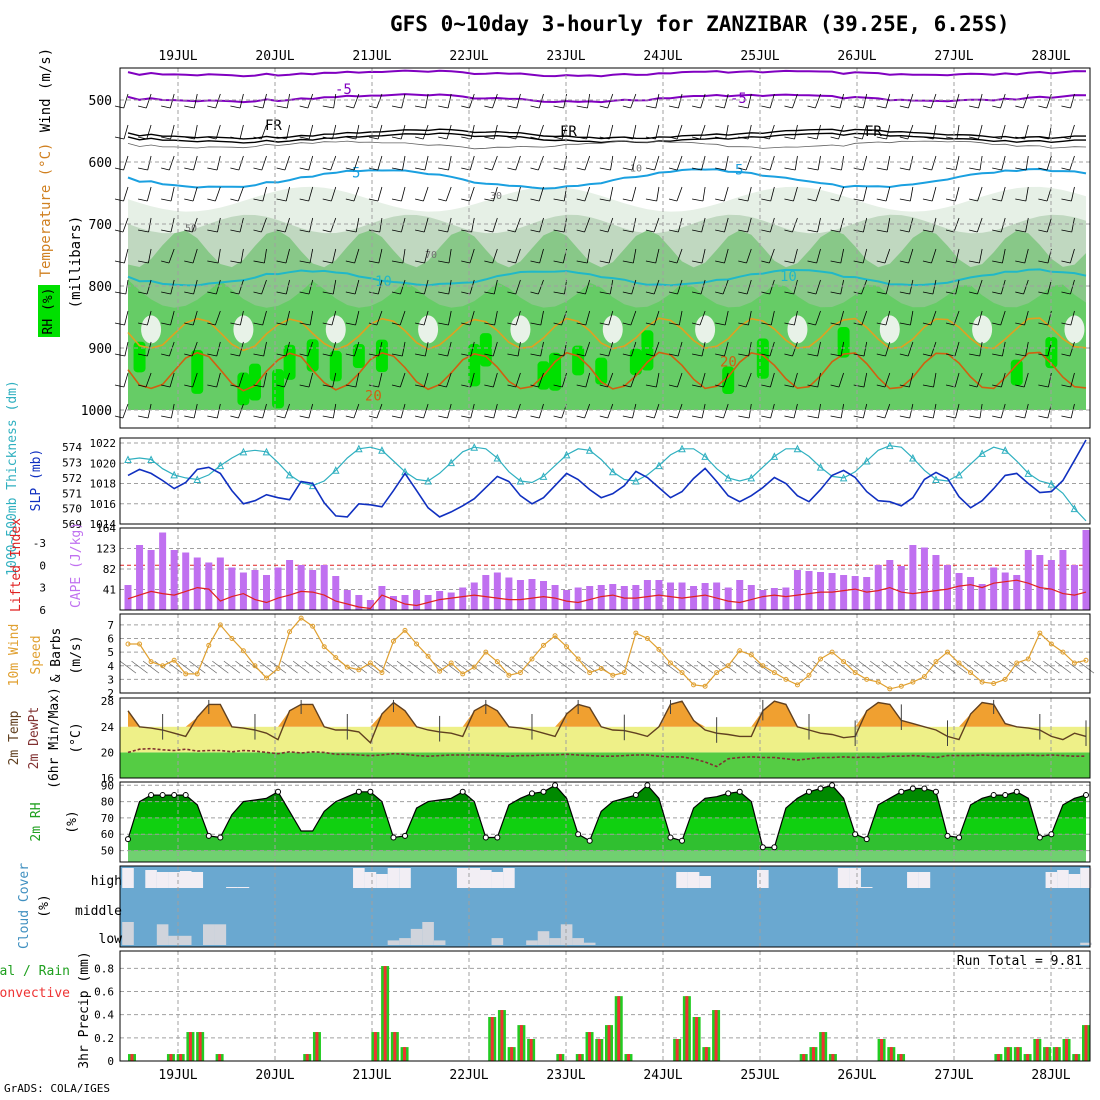  What do you see at coordinates (550, 567) in the screenshot?
I see `cape-li-panel: 41 82 123 164 -3 0 3 6 Lifted Index CAPE (J/kg)` at bounding box center [550, 567].